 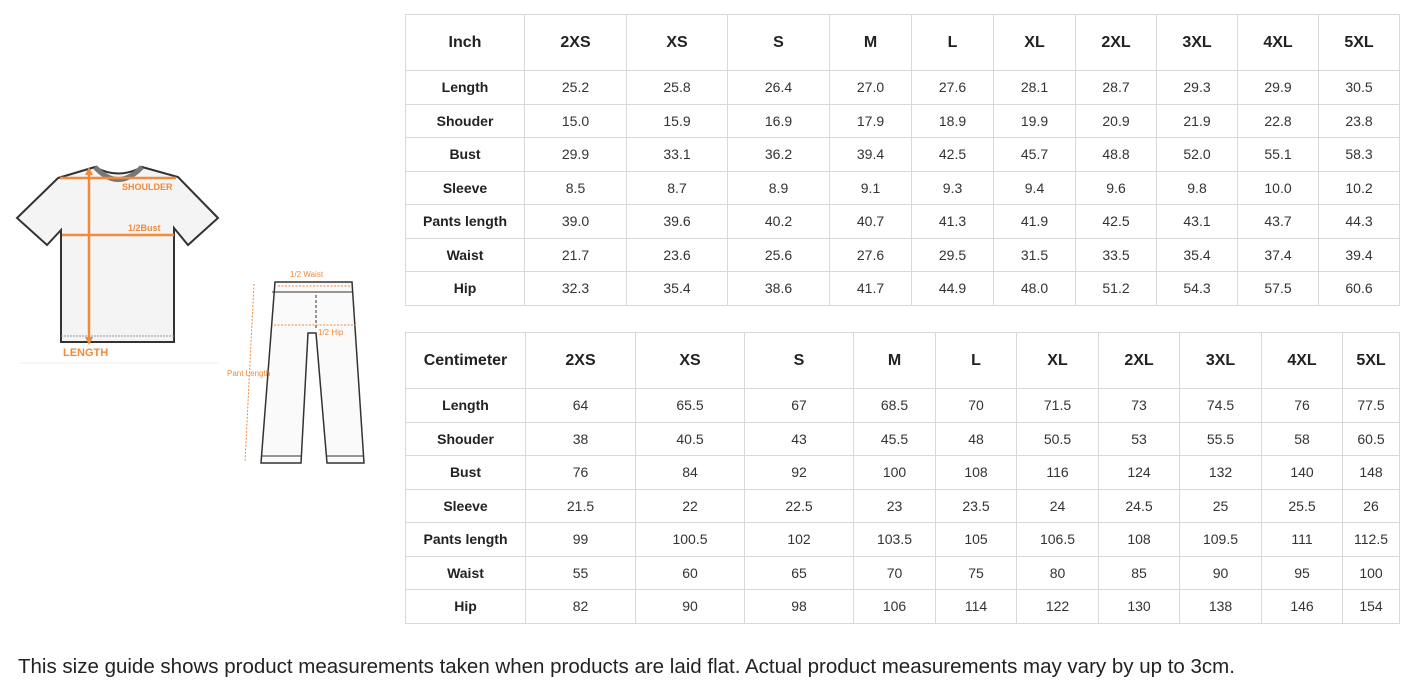 What do you see at coordinates (1139, 572) in the screenshot?
I see `measurement-value: 85` at bounding box center [1139, 572].